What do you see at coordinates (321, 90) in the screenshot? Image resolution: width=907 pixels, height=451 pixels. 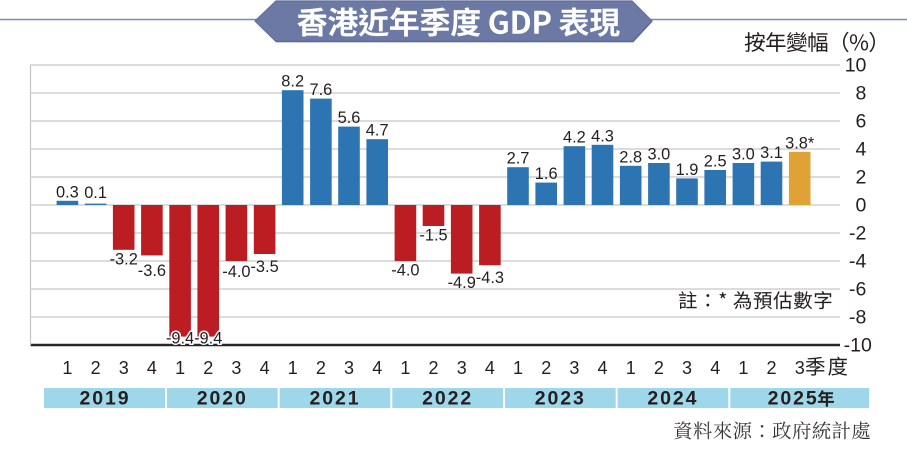 I see `svg-text: 7.6` at bounding box center [321, 90].